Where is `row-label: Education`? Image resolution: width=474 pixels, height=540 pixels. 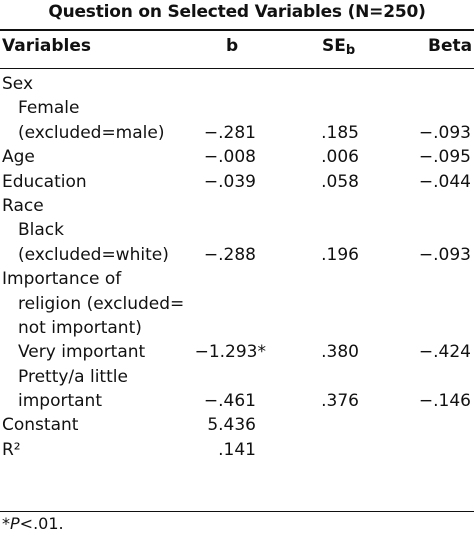 row-label: Education is located at coordinates (44, 181).